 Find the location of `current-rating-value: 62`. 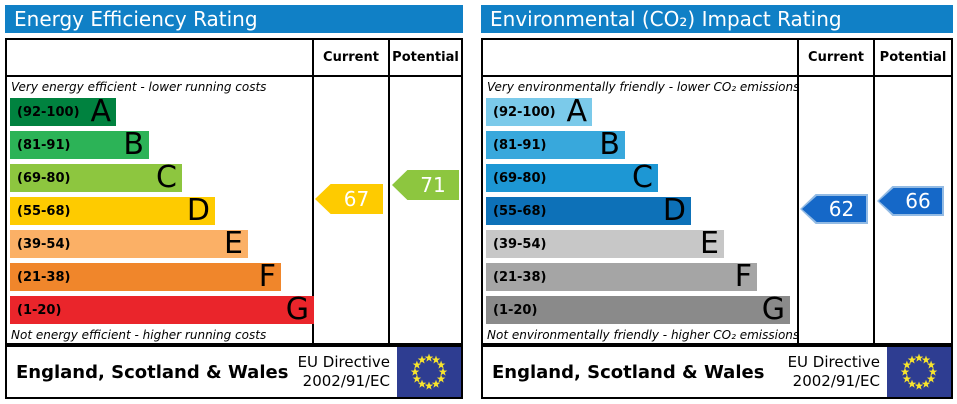

current-rating-value: 62 is located at coordinates (834, 209).